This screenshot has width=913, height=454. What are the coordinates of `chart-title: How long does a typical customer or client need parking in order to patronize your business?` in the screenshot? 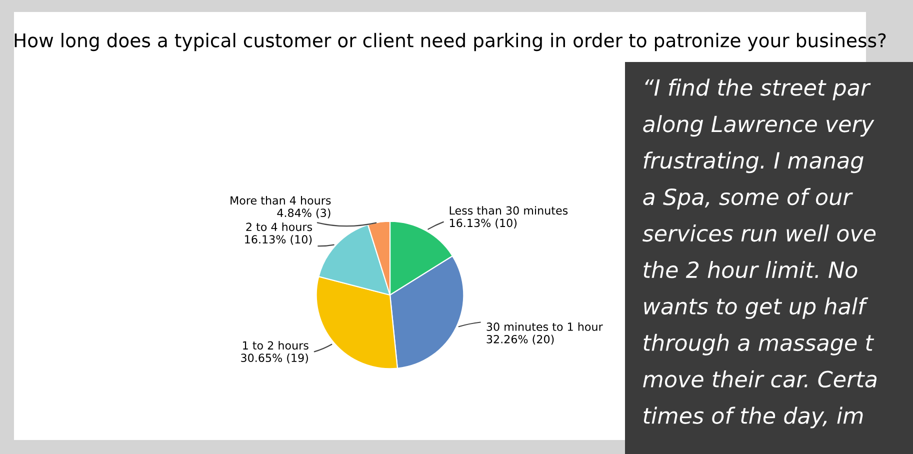 It's located at (450, 42).